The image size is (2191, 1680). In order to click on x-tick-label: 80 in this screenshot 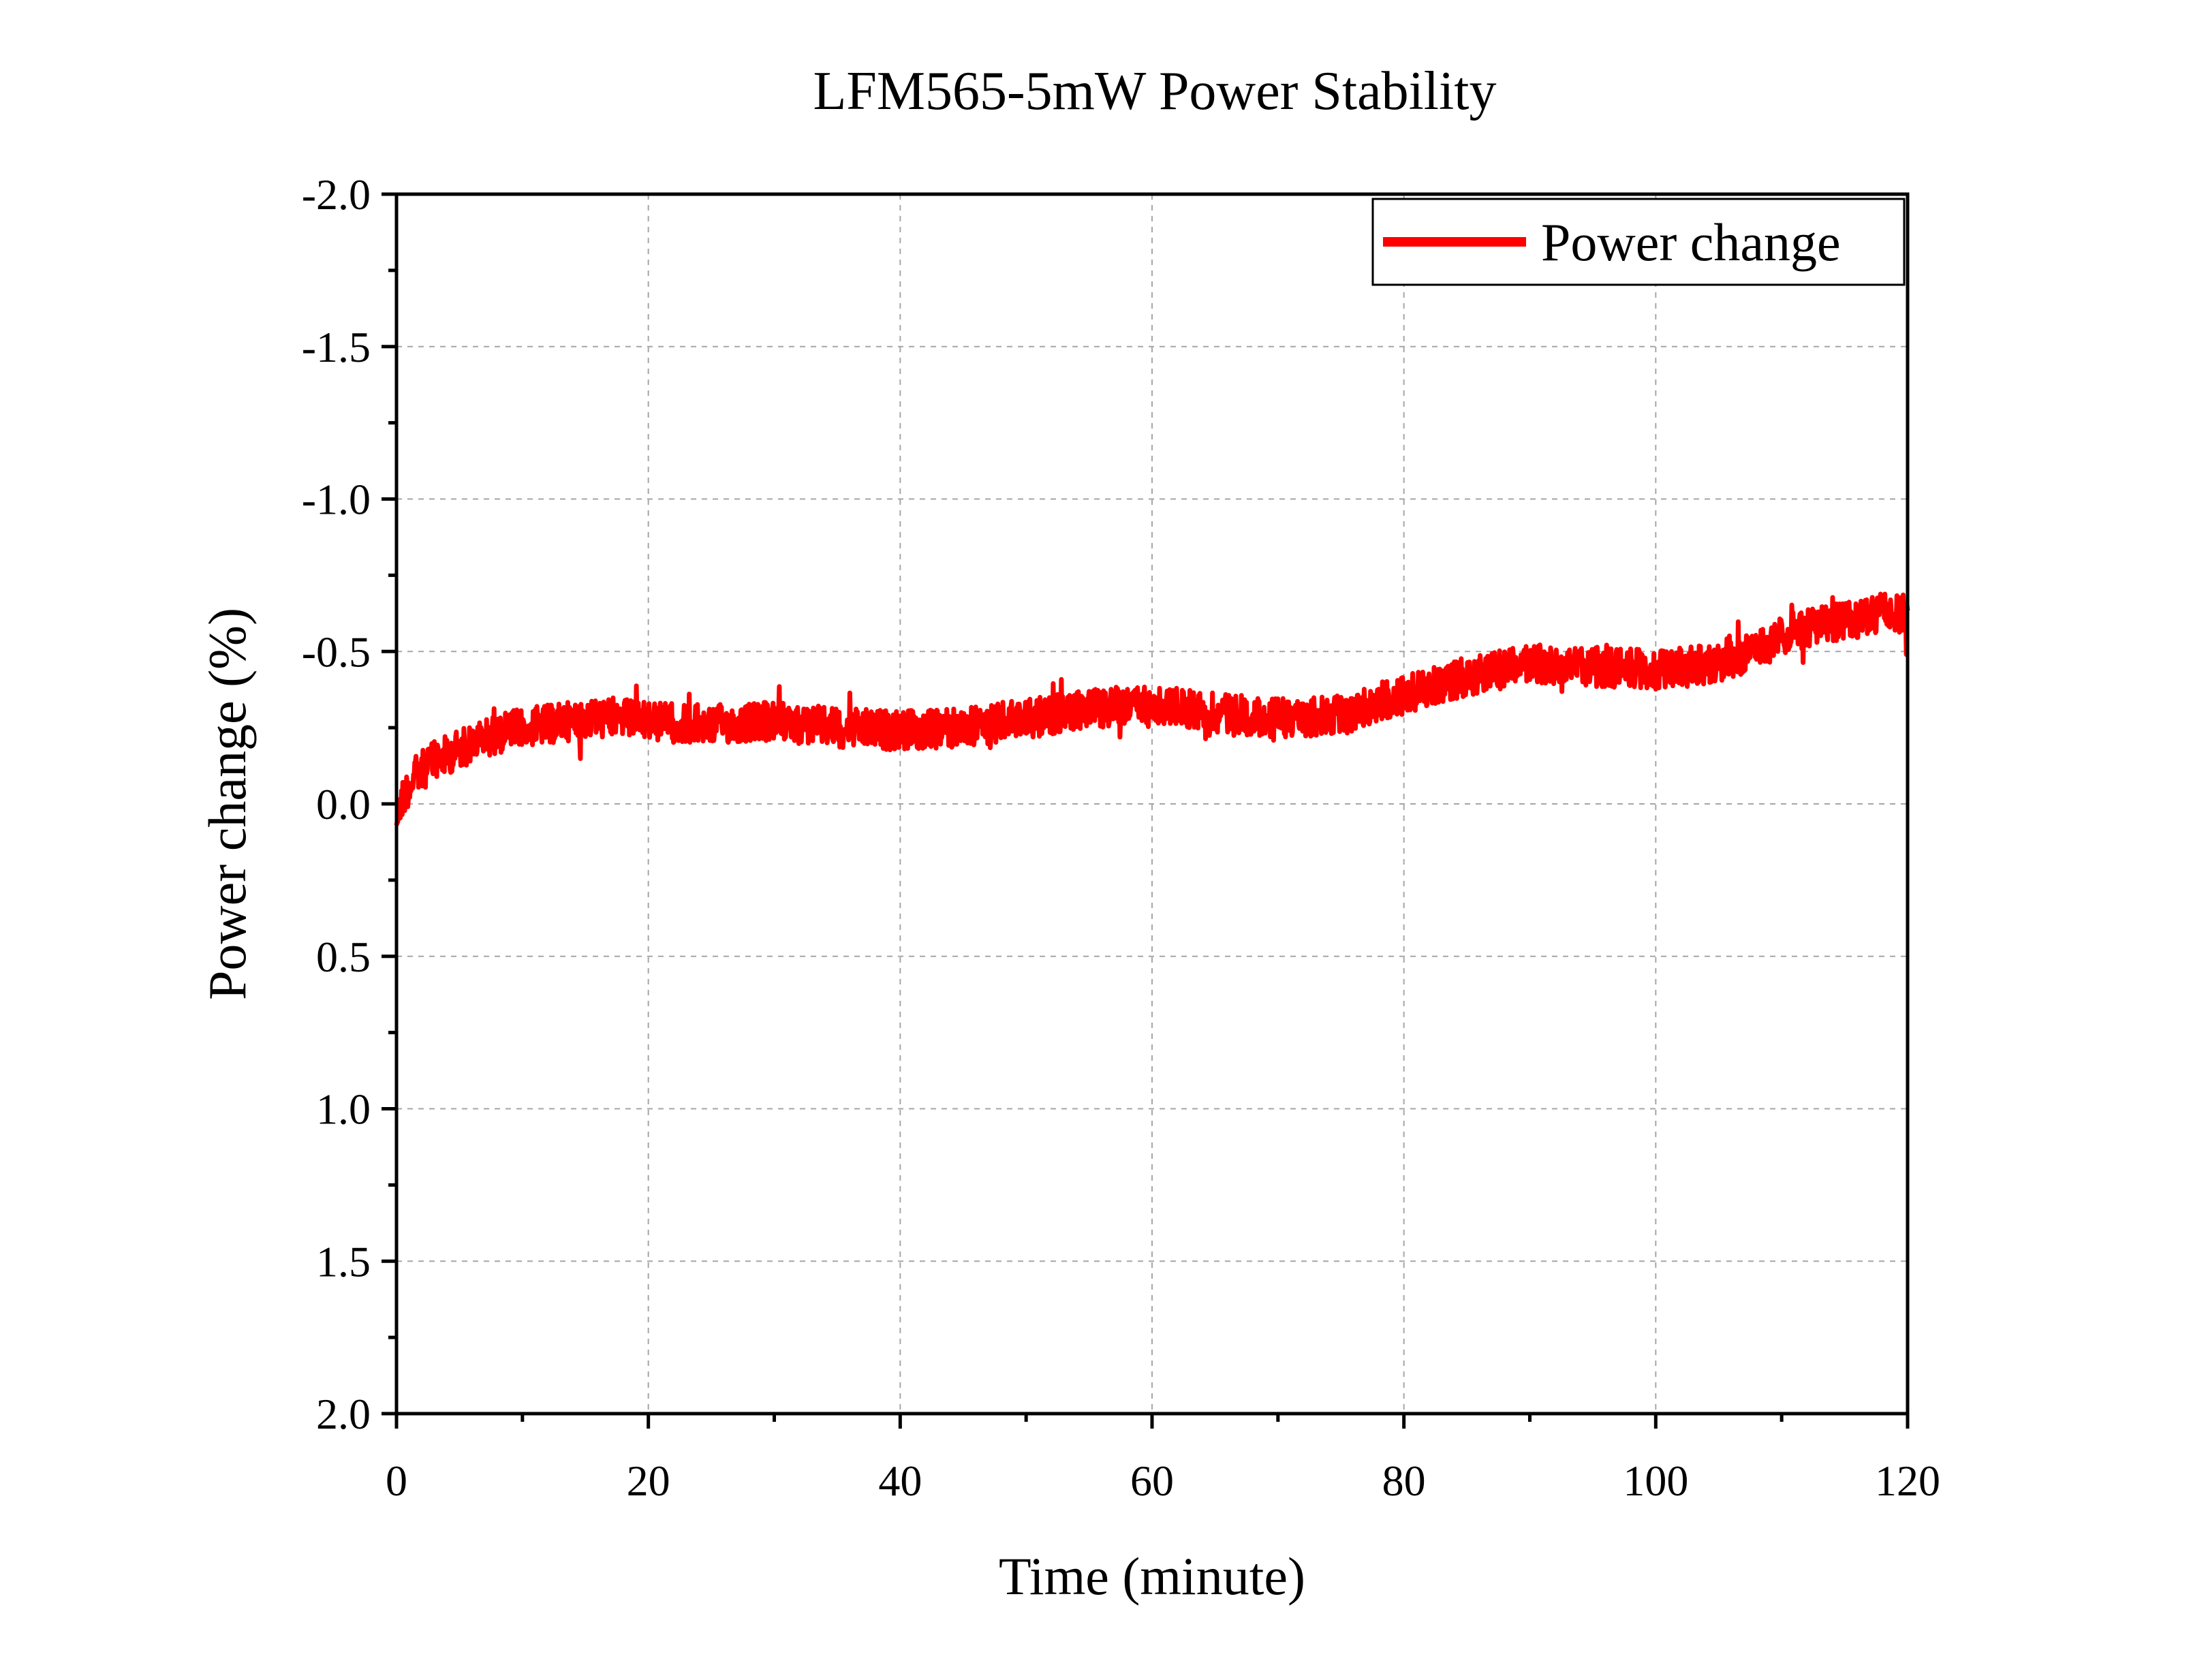, I will do `click(1404, 1481)`.